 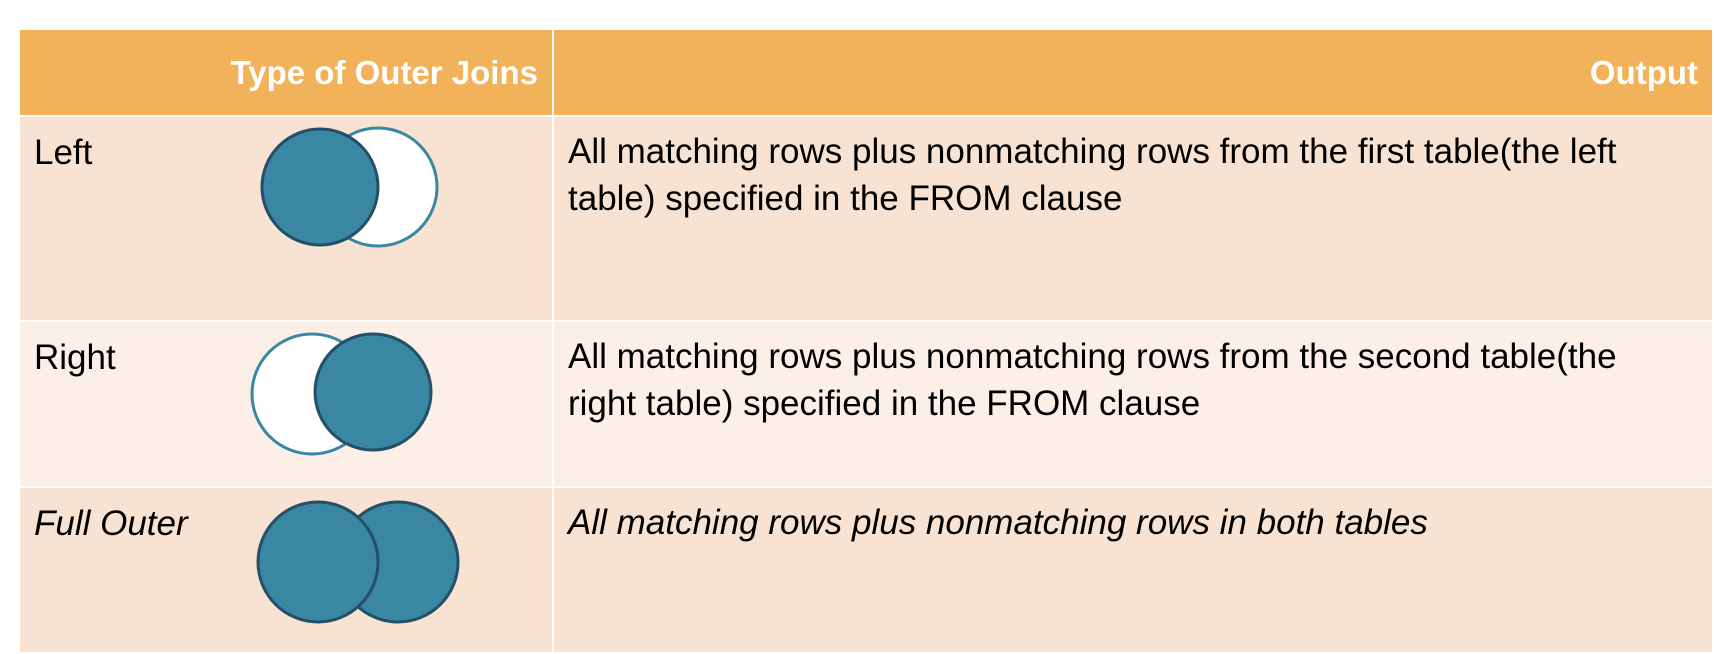 I want to click on table-header-row: Type of Outer Joins Output, so click(x=866, y=72).